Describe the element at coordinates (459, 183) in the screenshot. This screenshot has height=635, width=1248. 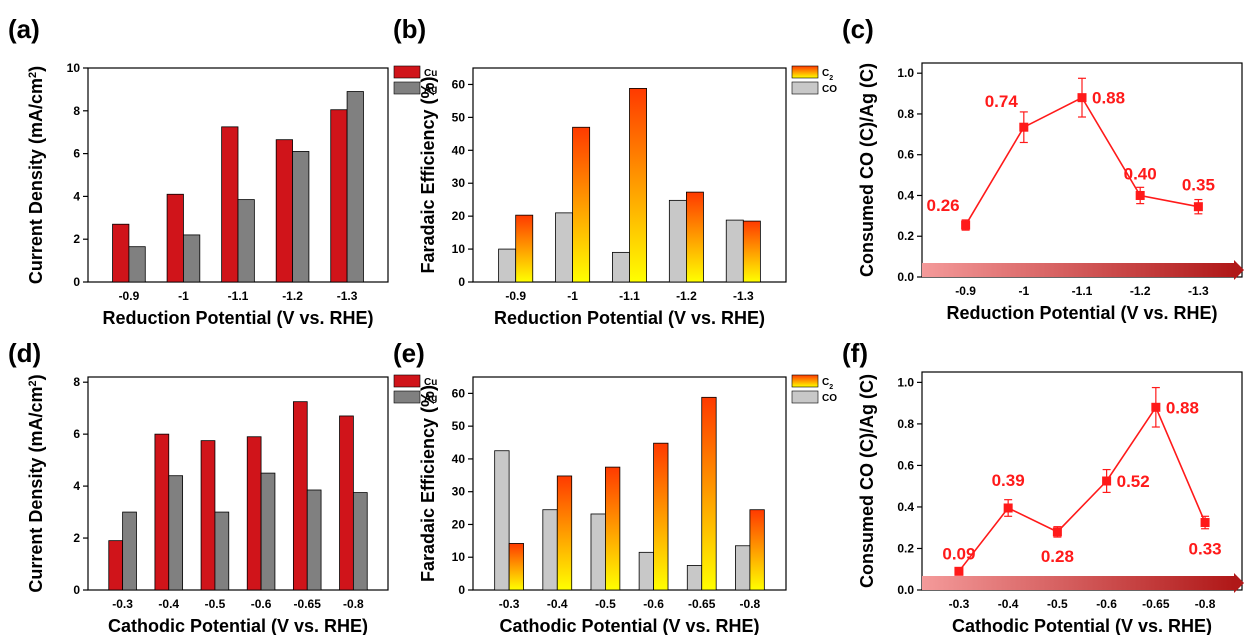
I see `y-tick-label: 30` at that location.